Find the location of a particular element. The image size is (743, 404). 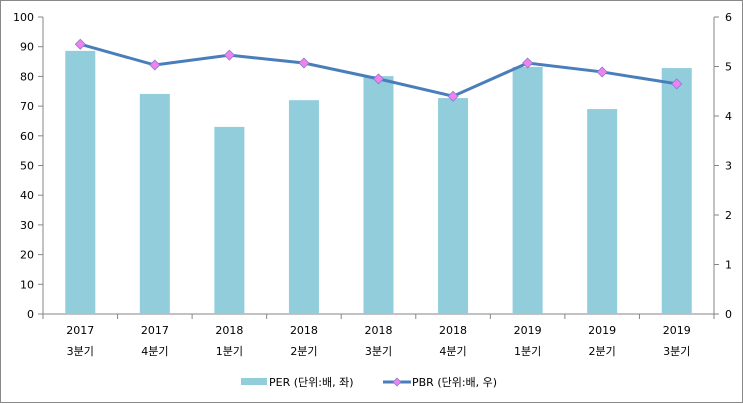

legend-pbr-label: PBR (단위:배, 우) is located at coordinates (454, 382).